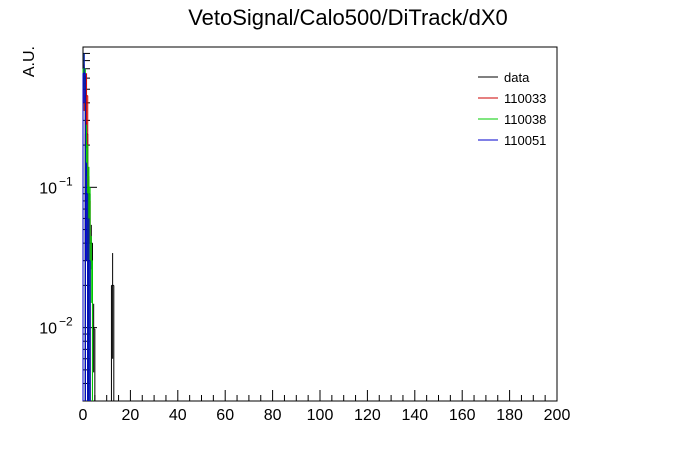  I want to click on x-tick-label: 120, so click(367, 415).